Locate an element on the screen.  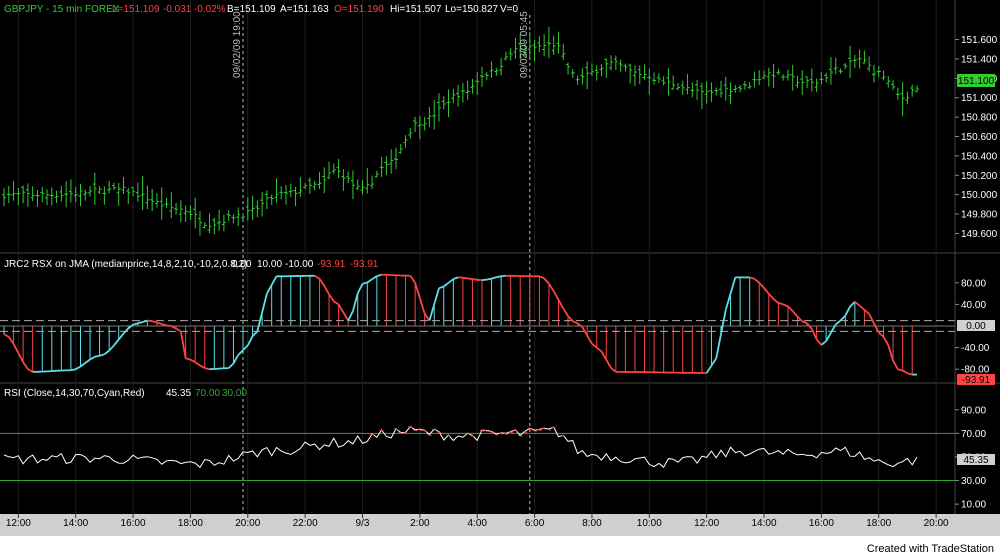
price-tick-label-5: 150.600 is located at coordinates (979, 137).